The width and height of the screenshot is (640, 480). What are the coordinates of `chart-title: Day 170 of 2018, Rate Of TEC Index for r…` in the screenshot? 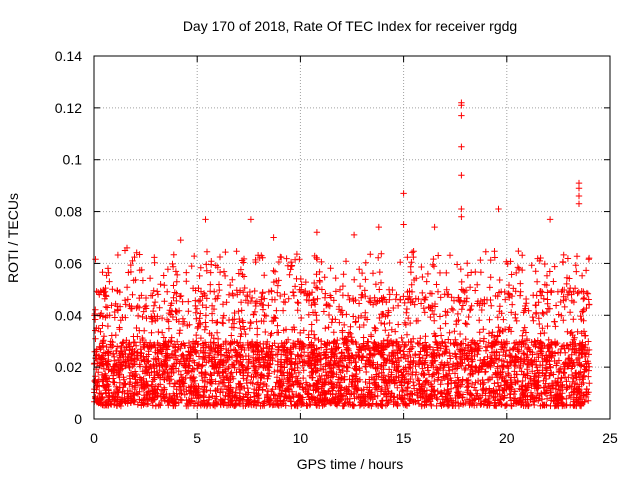 It's located at (350, 26).